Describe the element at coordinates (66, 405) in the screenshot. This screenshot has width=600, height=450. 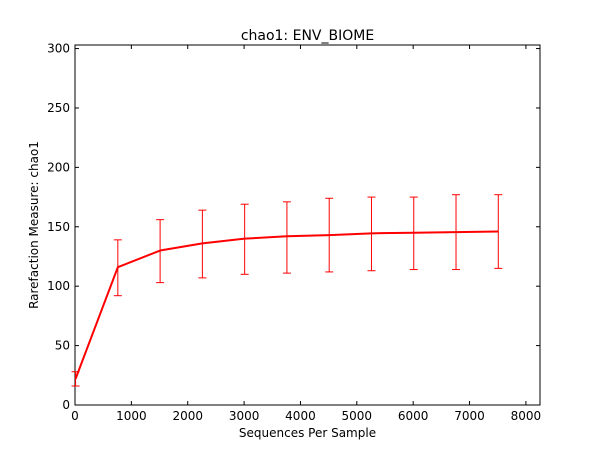
I see `y-tick-label: 0` at that location.